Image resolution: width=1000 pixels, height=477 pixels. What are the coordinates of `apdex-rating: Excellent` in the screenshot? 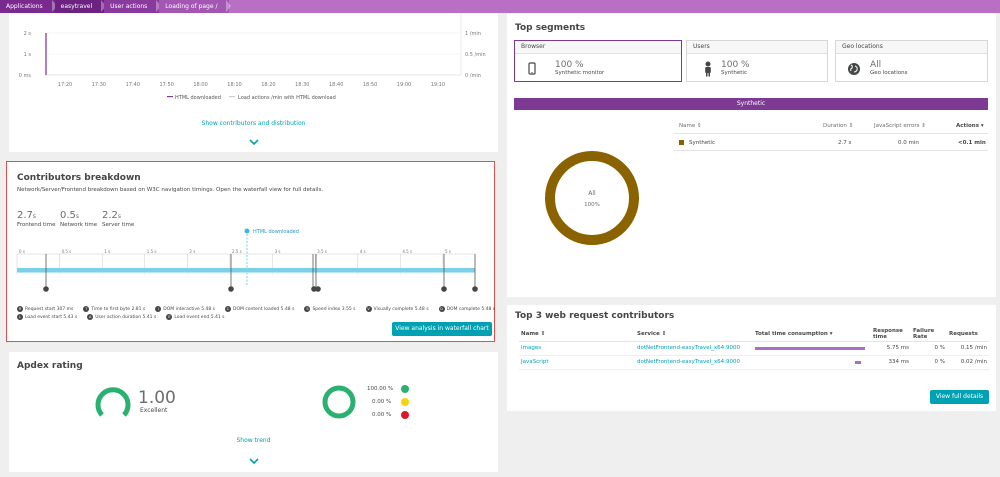 It's located at (154, 410).